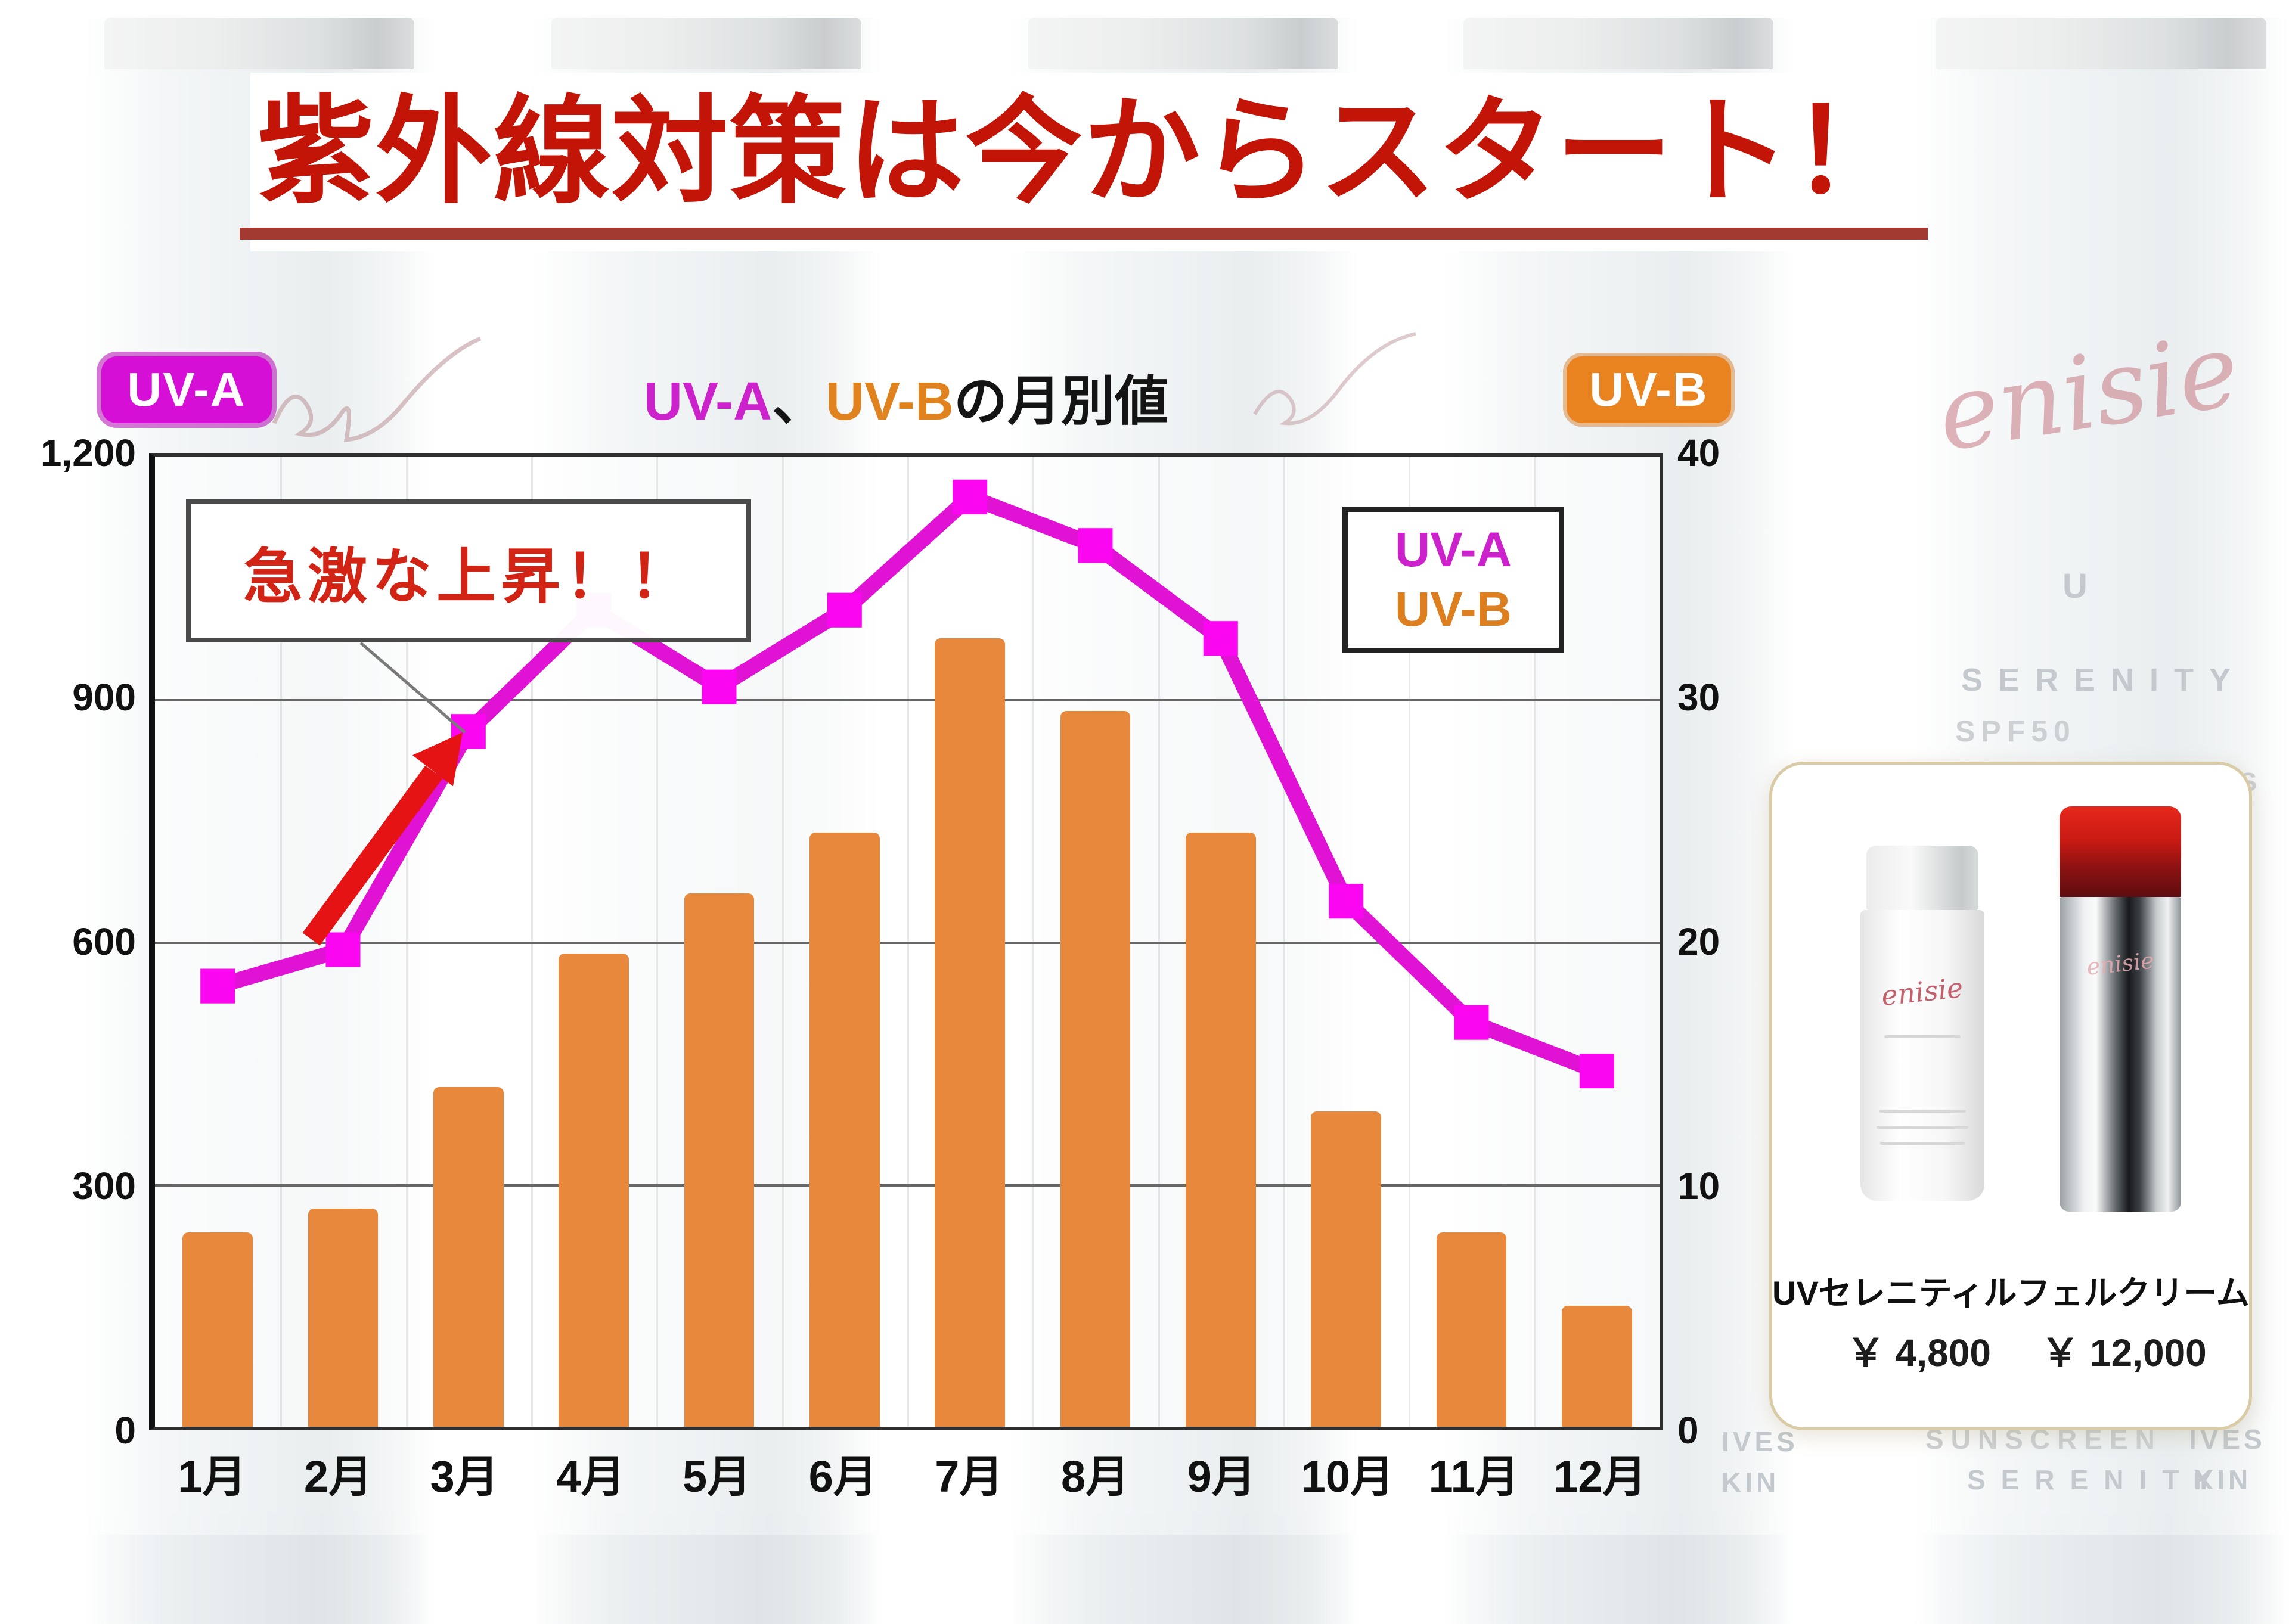 The width and height of the screenshot is (2289, 1624). What do you see at coordinates (338, 1476) in the screenshot?
I see `month-label: 2月` at bounding box center [338, 1476].